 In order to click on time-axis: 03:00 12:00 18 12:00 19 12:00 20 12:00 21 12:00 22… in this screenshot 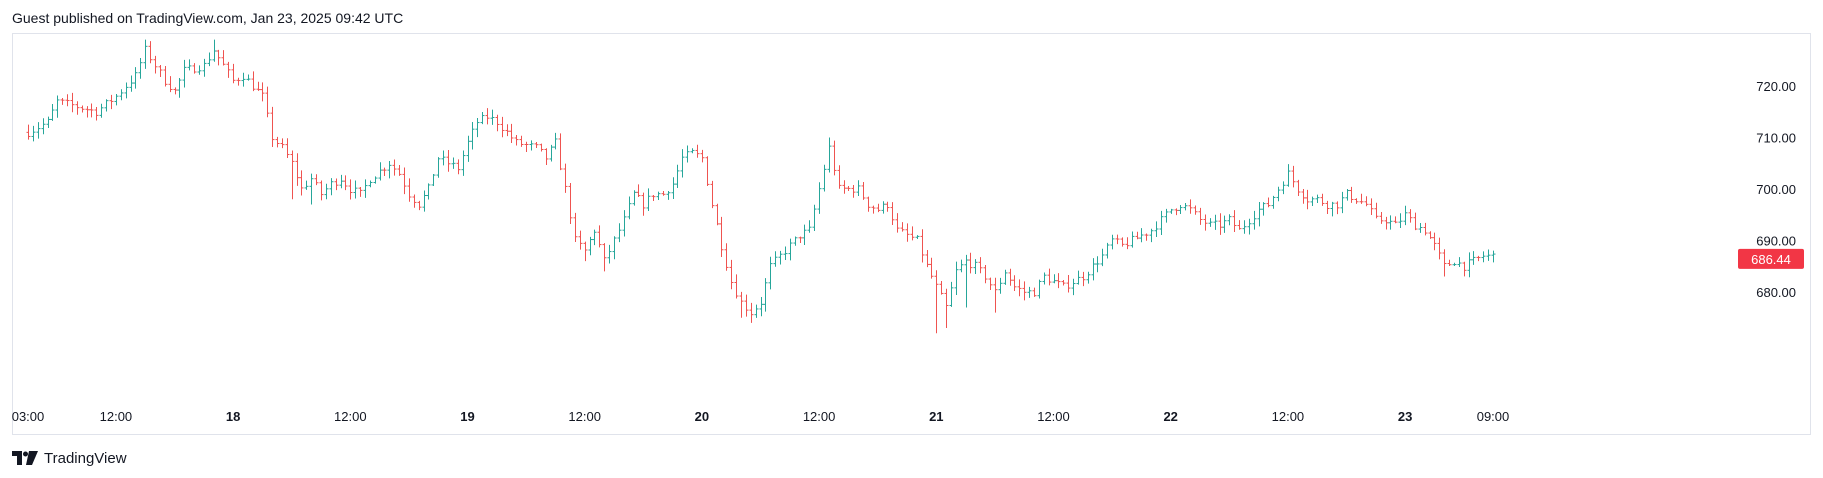, I will do `click(761, 416)`.